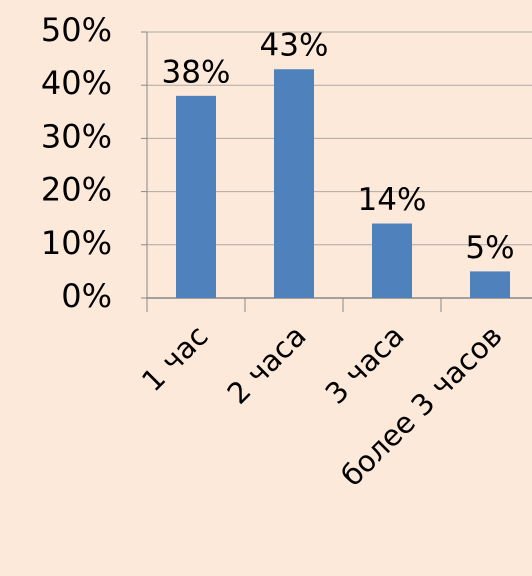 This screenshot has width=532, height=576. I want to click on y-tick-label: 50%, so click(76, 30).